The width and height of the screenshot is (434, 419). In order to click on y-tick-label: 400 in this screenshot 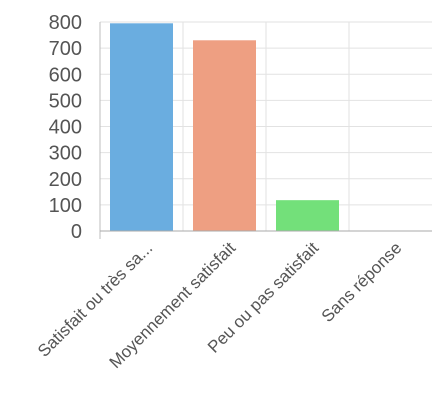, I will do `click(65, 128)`.